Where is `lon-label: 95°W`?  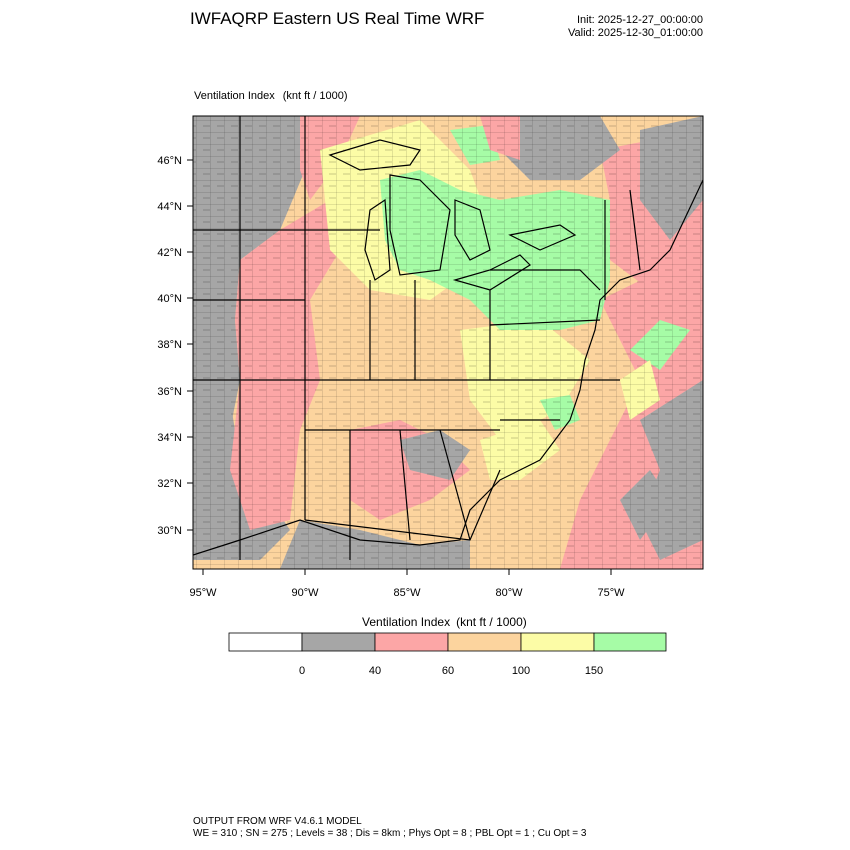 lon-label: 95°W is located at coordinates (203, 593).